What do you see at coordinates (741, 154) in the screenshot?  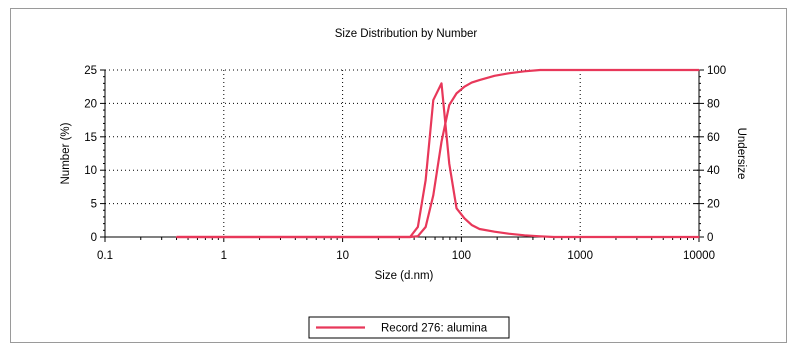 I see `y2-axis-label: Undersize` at bounding box center [741, 154].